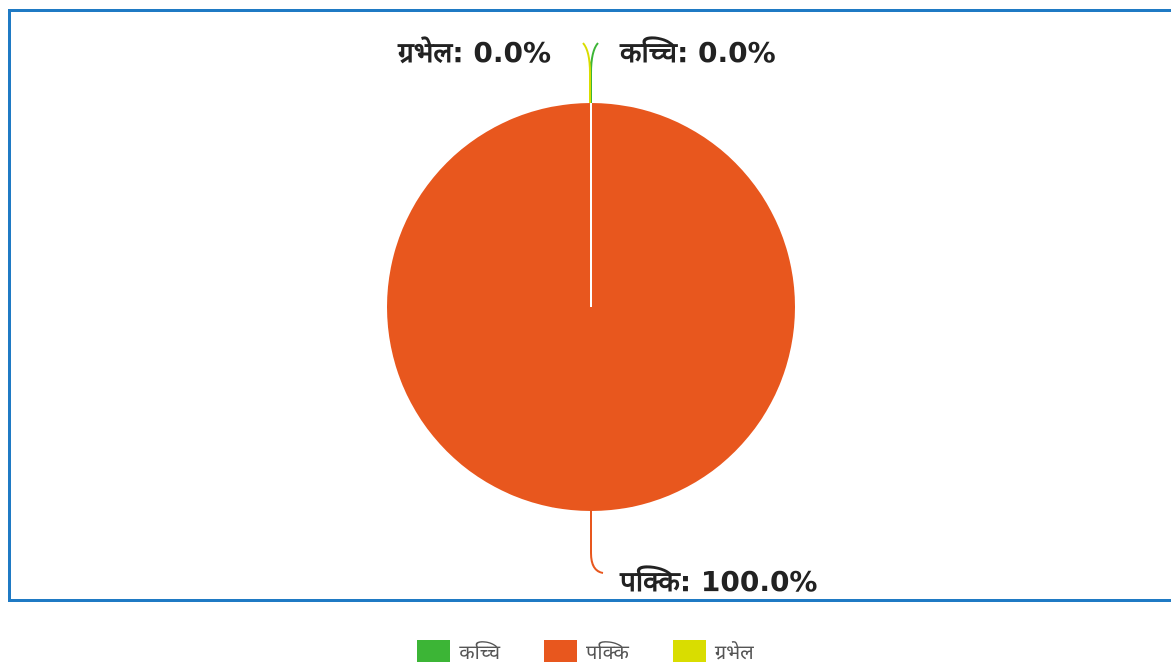 Image resolution: width=1171 pixels, height=666 pixels. What do you see at coordinates (607, 651) in the screenshot?
I see `legend-label-pakki: पक्कि` at bounding box center [607, 651].